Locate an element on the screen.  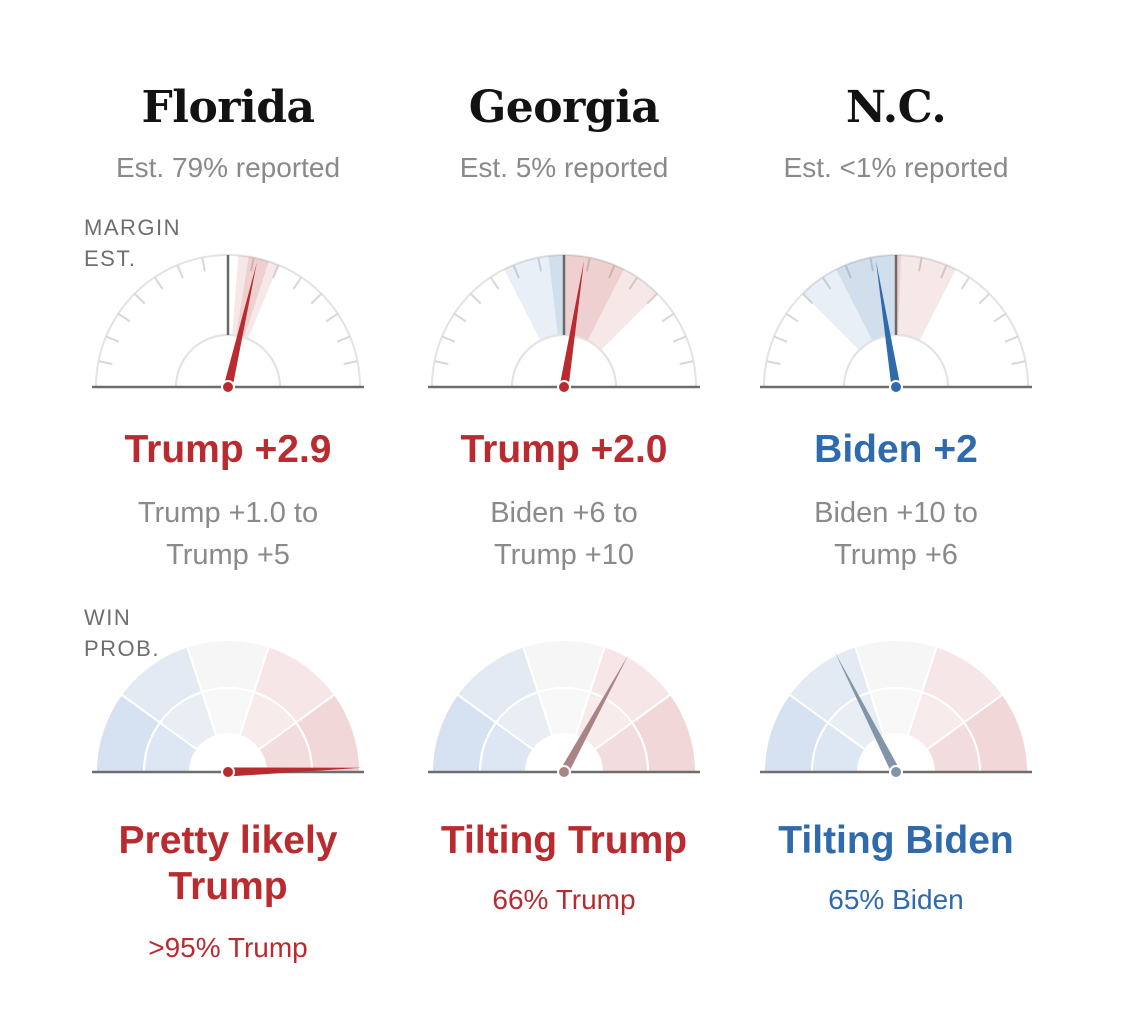
margin-range-line1: Biden +6 to is located at coordinates (564, 513).